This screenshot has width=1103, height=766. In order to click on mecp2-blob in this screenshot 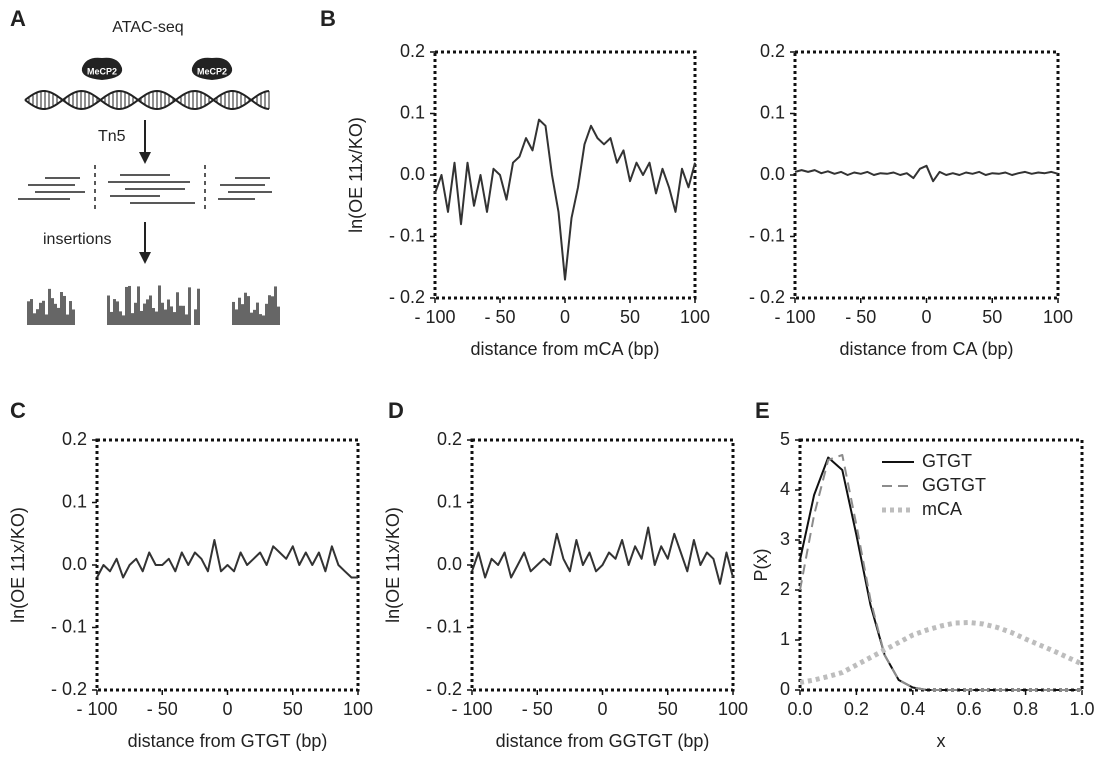, I will do `click(102, 68)`.